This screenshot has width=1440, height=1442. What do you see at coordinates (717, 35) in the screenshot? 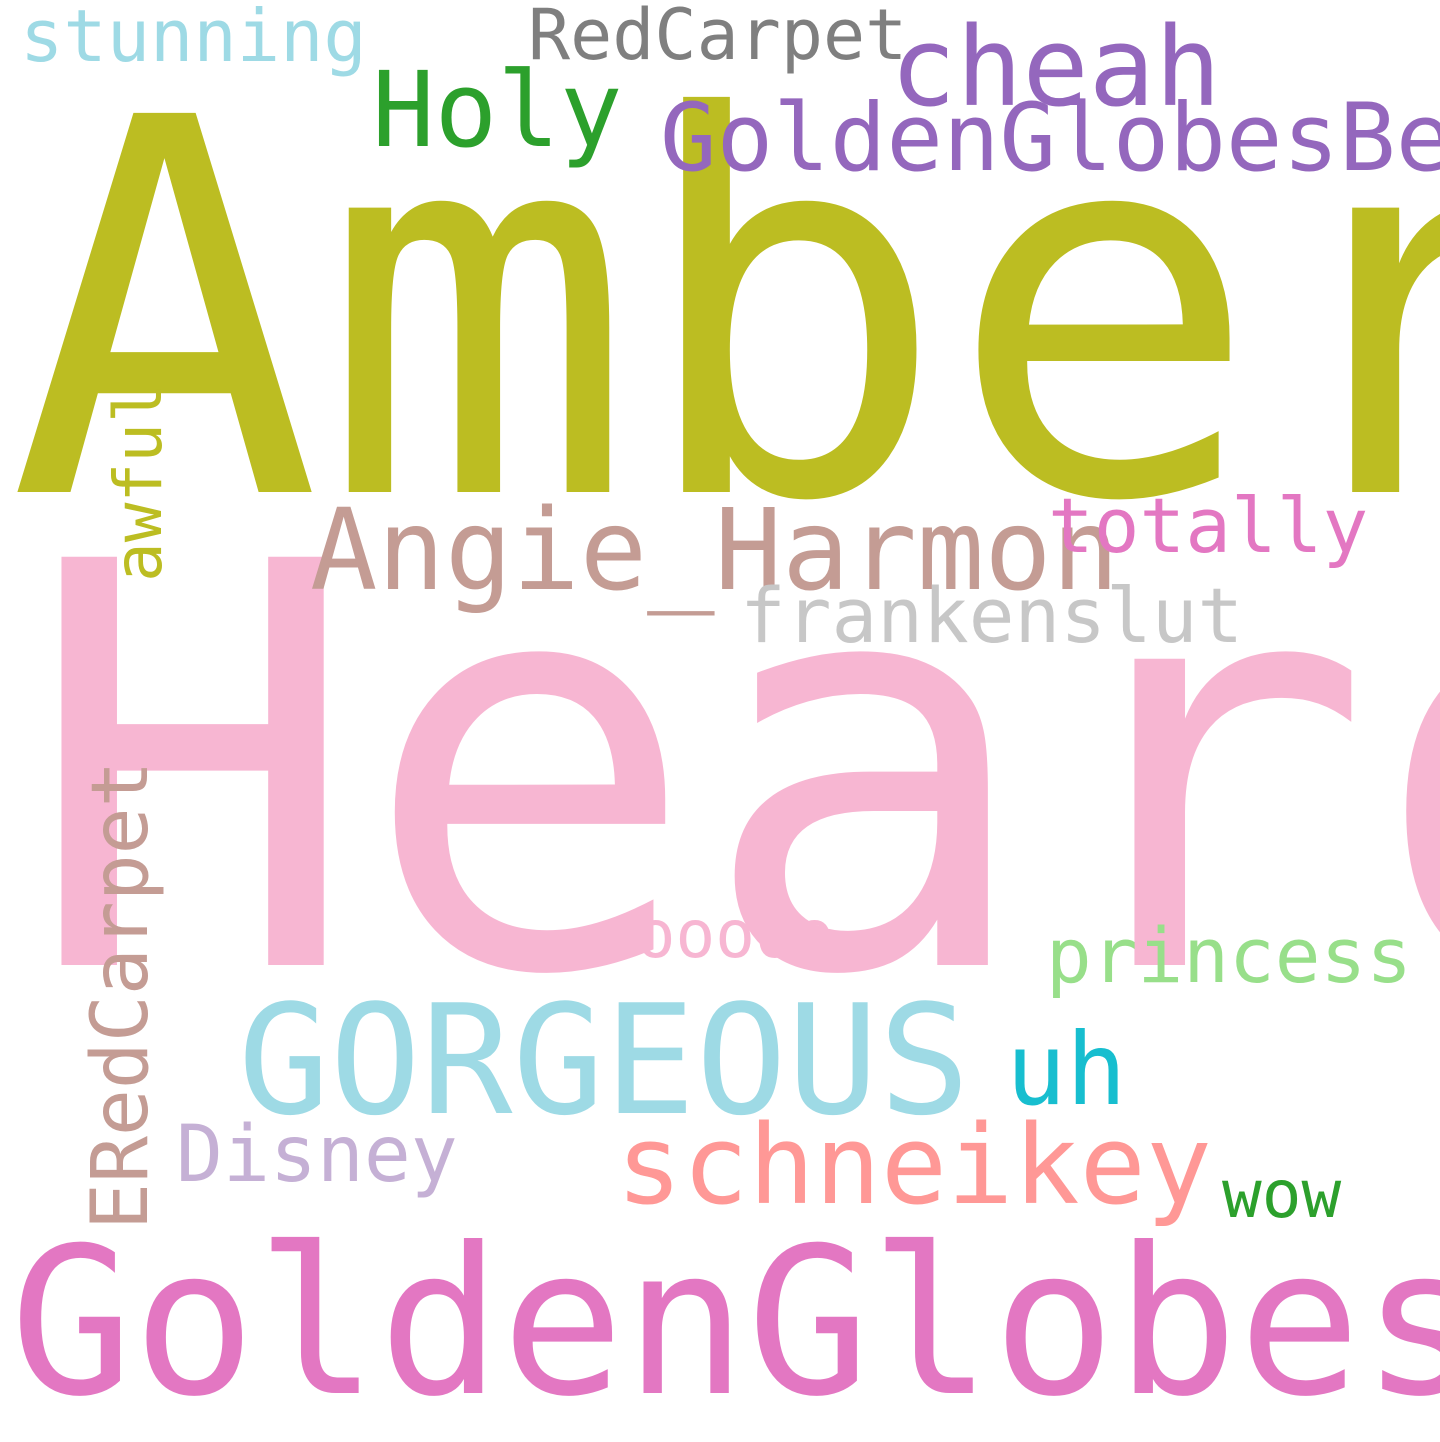
I see `word-redcarpet: RedCarpet` at bounding box center [717, 35].